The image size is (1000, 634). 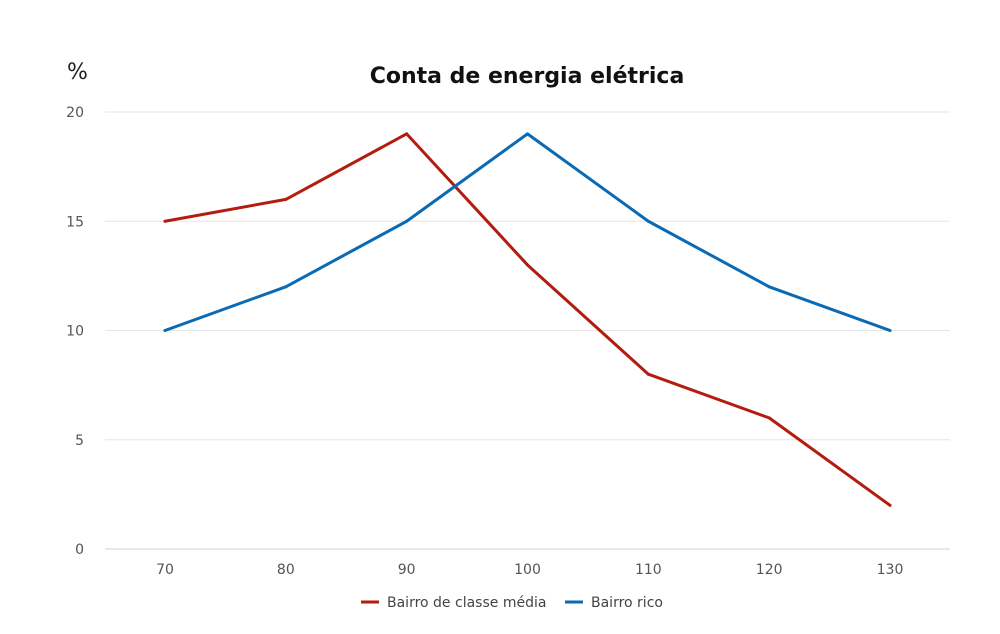 What do you see at coordinates (466, 603) in the screenshot?
I see `legend-label: Bairro de classe média` at bounding box center [466, 603].